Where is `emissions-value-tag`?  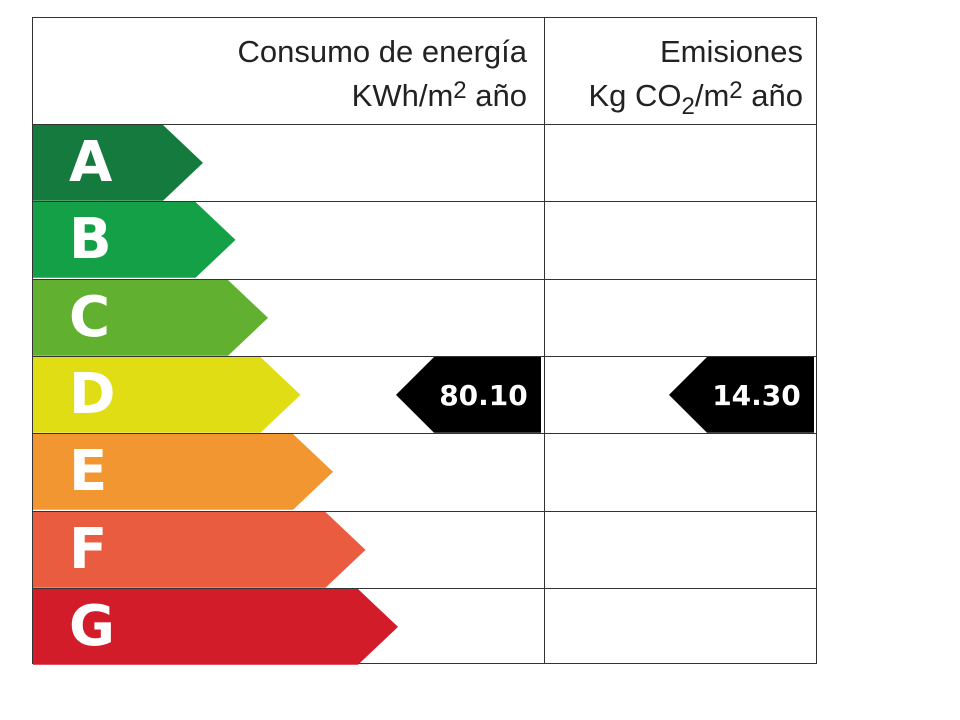
emissions-value-tag is located at coordinates (741, 394).